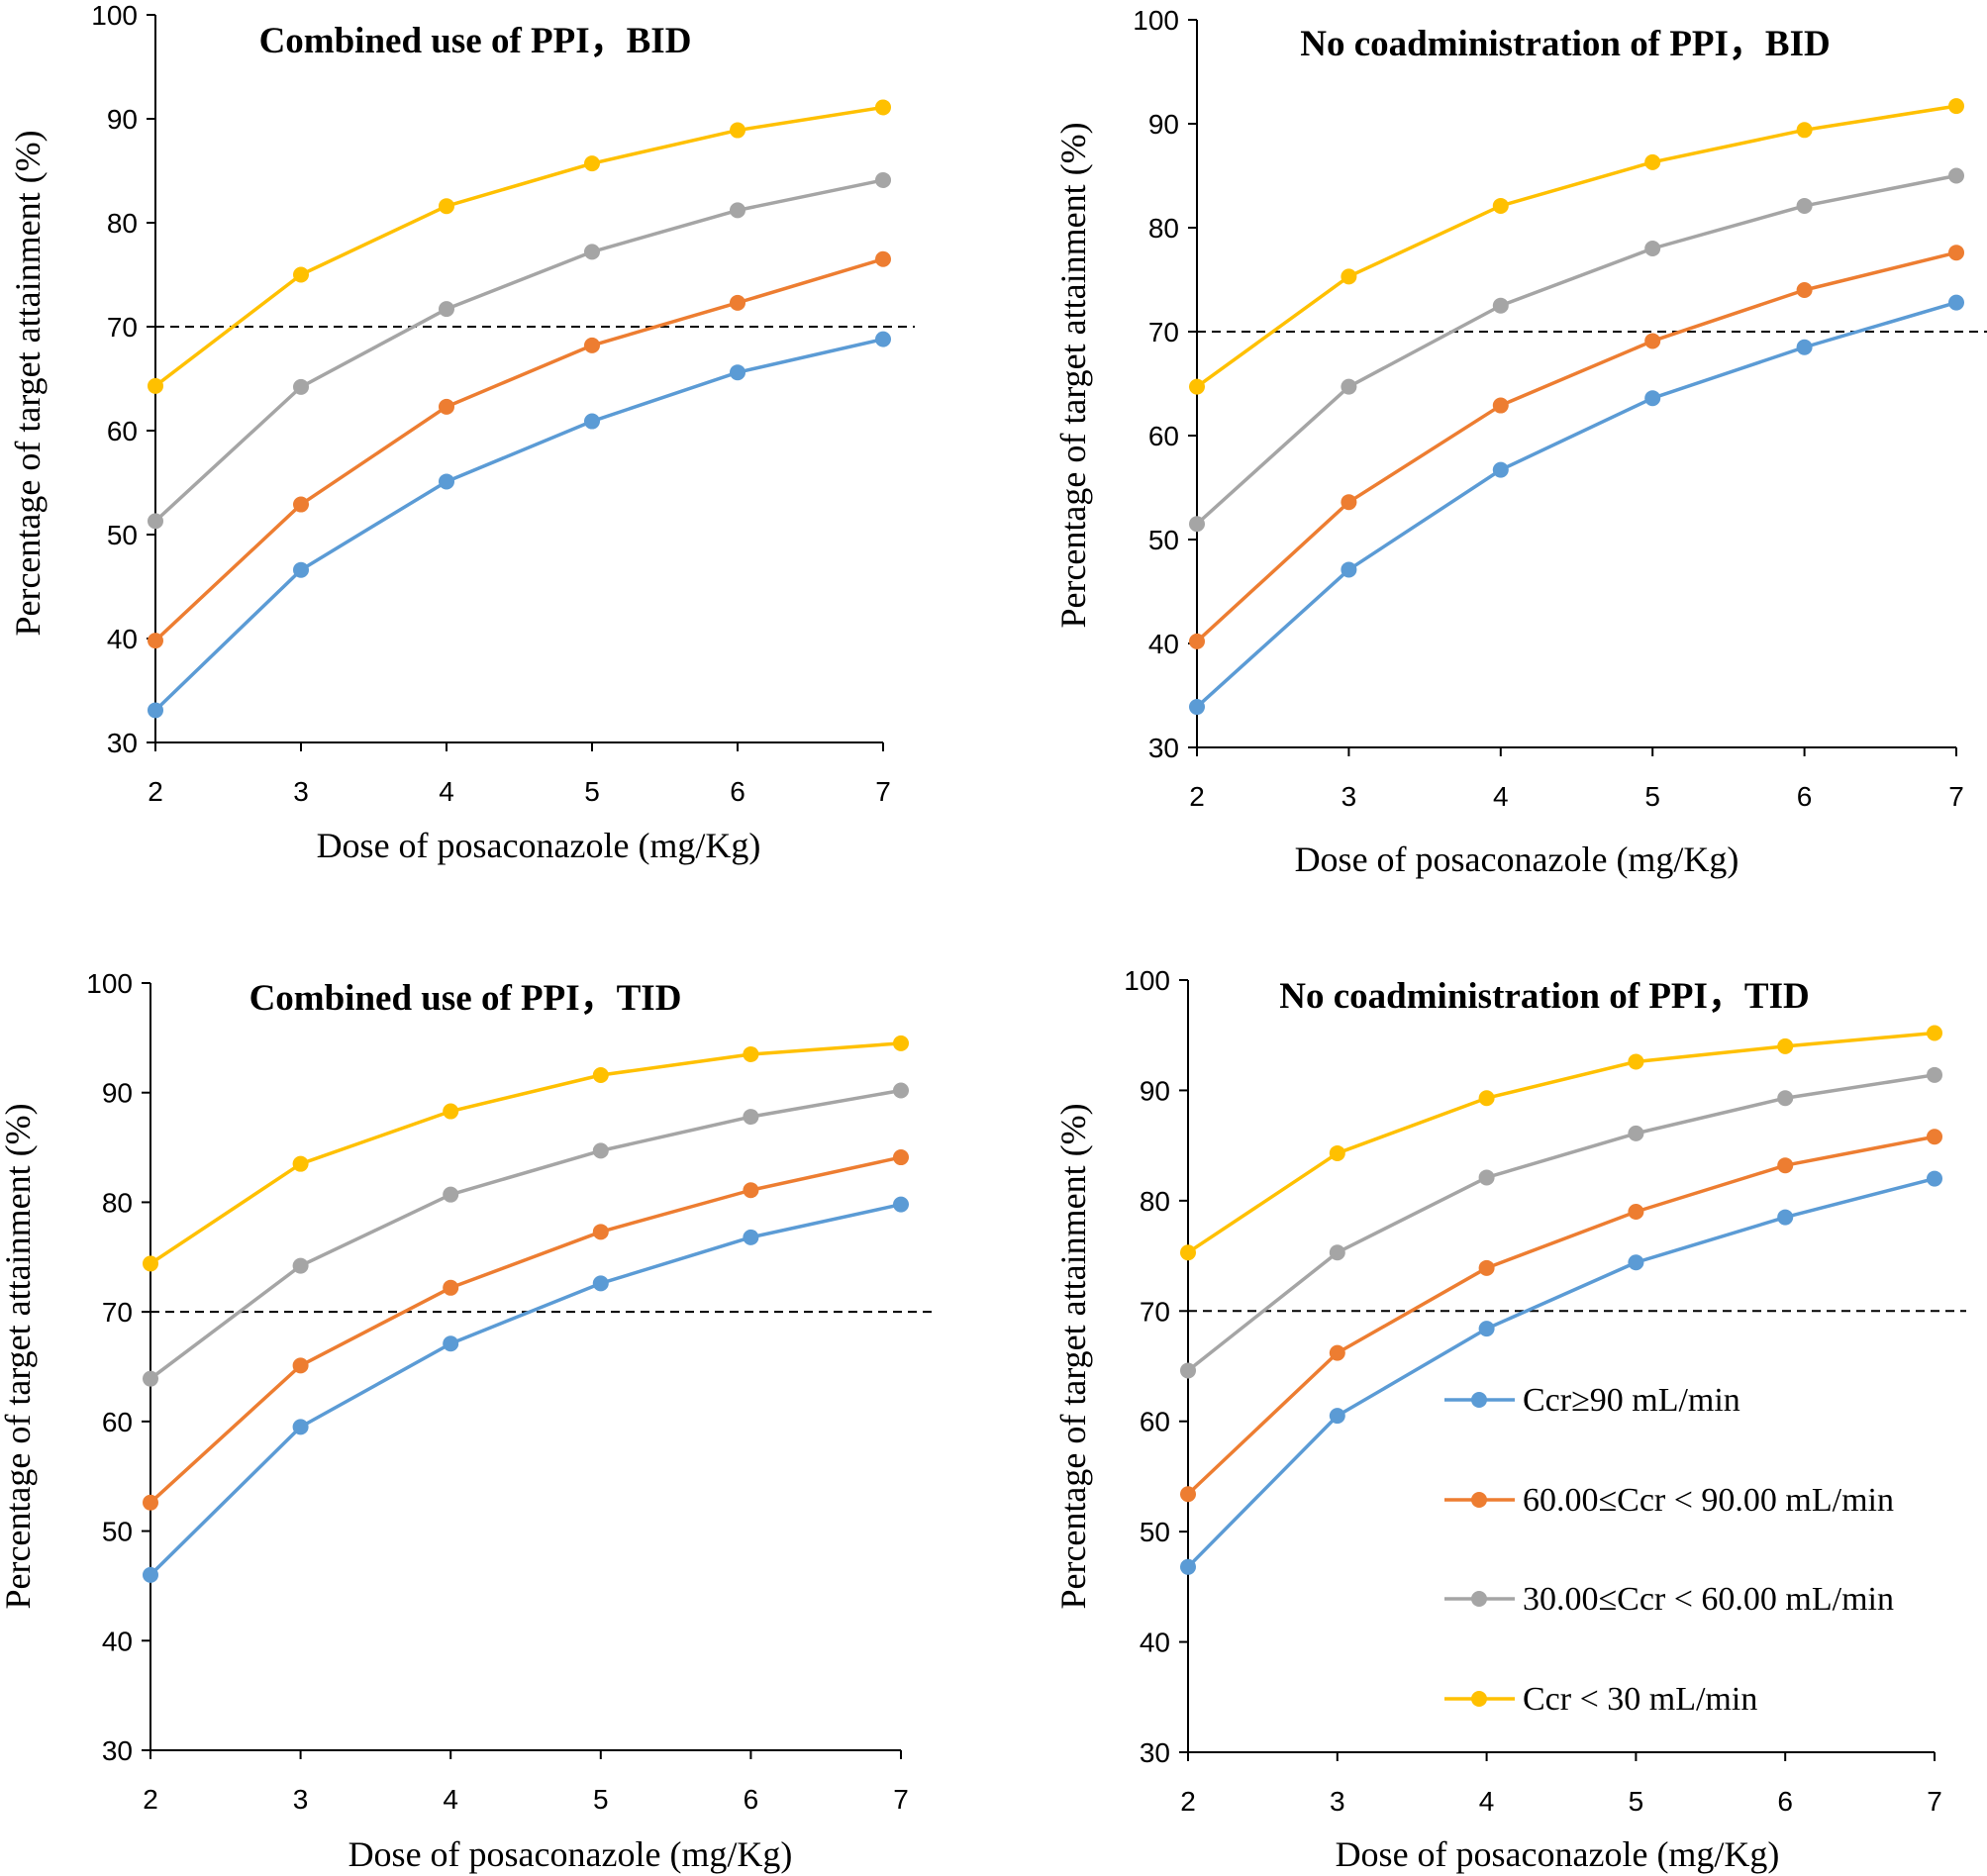 Image resolution: width=1987 pixels, height=1876 pixels. What do you see at coordinates (475, 41) in the screenshot?
I see `panel-title: Combined use of PPI，BID` at bounding box center [475, 41].